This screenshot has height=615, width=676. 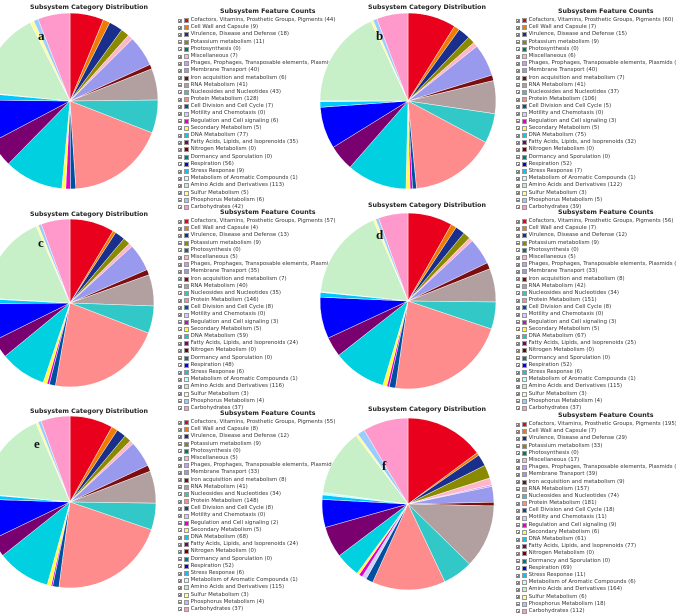 What do you see at coordinates (596, 510) in the screenshot?
I see `legend-item: Cell Division and Cell Cycle (18)` at bounding box center [596, 510].